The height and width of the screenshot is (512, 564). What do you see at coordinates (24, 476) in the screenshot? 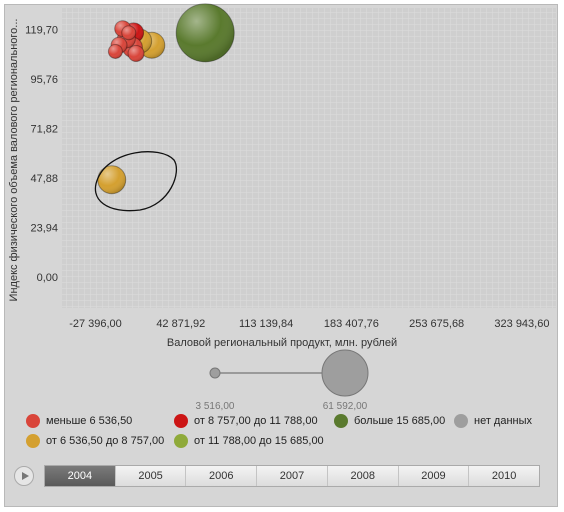
I see `play-button` at bounding box center [24, 476].